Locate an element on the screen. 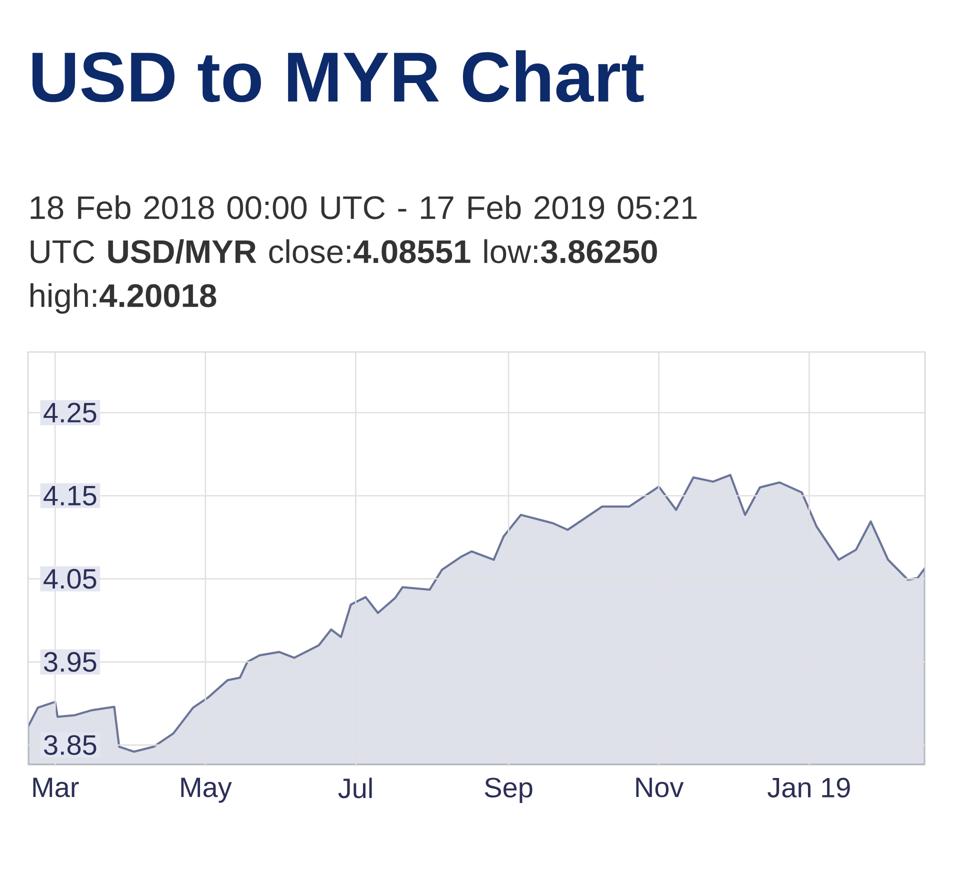 The width and height of the screenshot is (960, 873). y-tick-label: 3.95 is located at coordinates (70, 662).